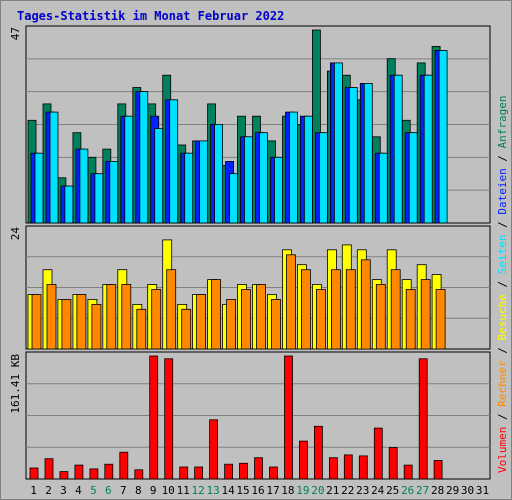  What do you see at coordinates (150, 16) in the screenshot?
I see `chart-title: Tages-Statistik im Monat Februar 2022` at bounding box center [150, 16].